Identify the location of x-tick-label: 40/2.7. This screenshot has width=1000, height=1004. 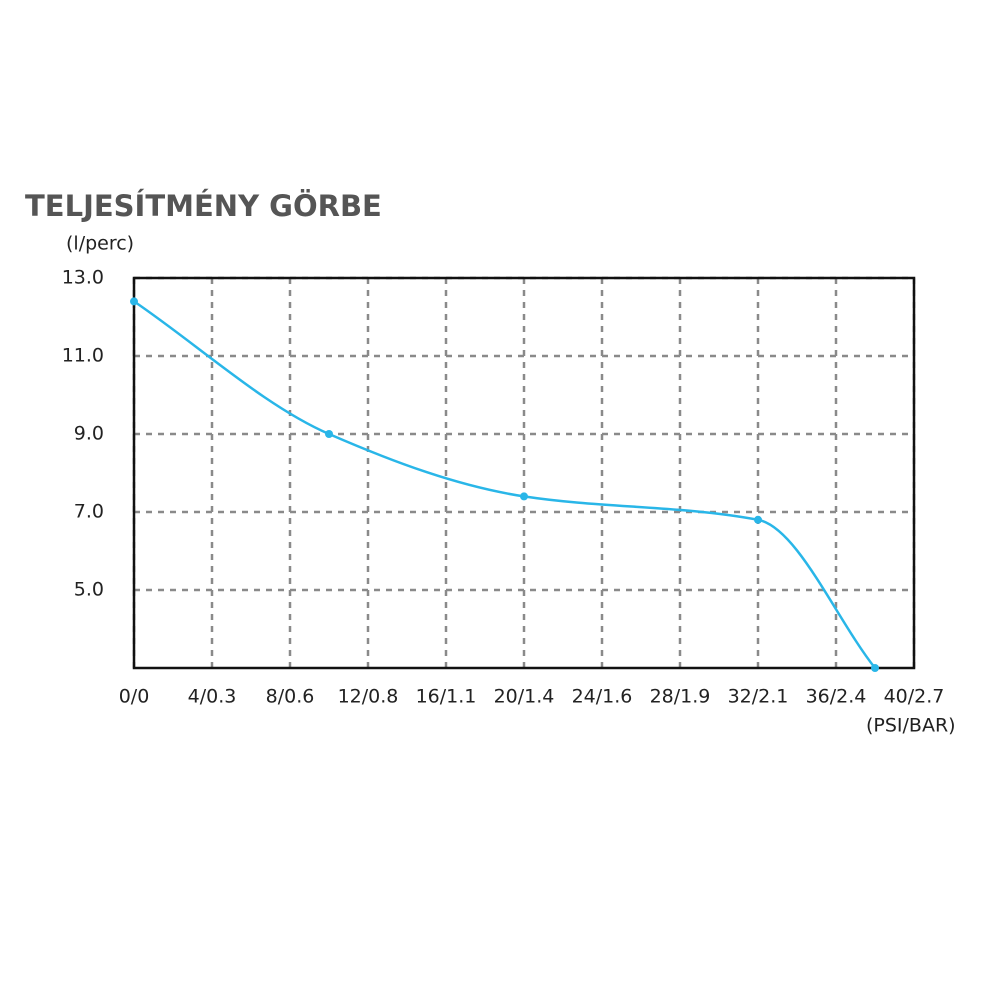
(914, 697).